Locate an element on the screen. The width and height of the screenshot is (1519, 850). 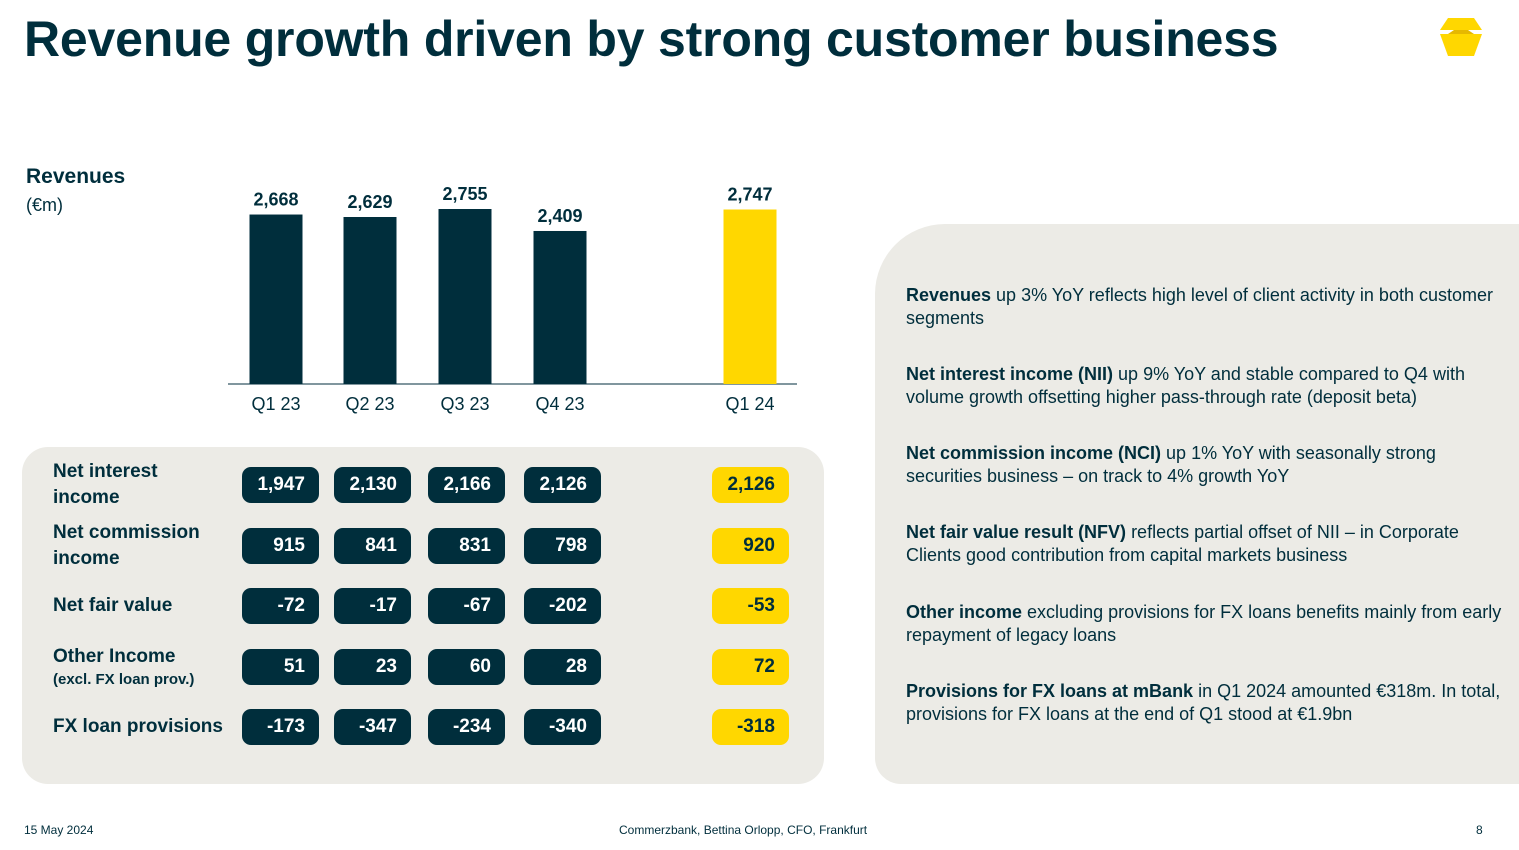
table-cell-value: -17 is located at coordinates (372, 606).